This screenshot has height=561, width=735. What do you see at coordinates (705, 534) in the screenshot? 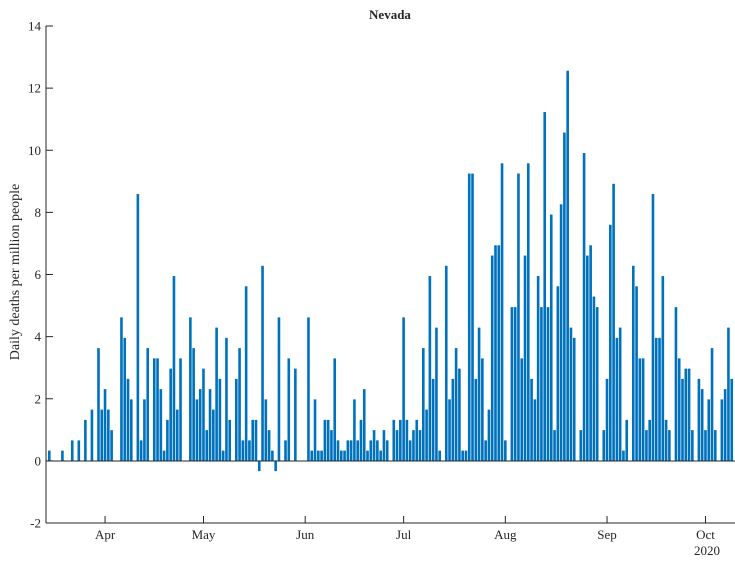
I see `x-tick-label: Oct` at bounding box center [705, 534].